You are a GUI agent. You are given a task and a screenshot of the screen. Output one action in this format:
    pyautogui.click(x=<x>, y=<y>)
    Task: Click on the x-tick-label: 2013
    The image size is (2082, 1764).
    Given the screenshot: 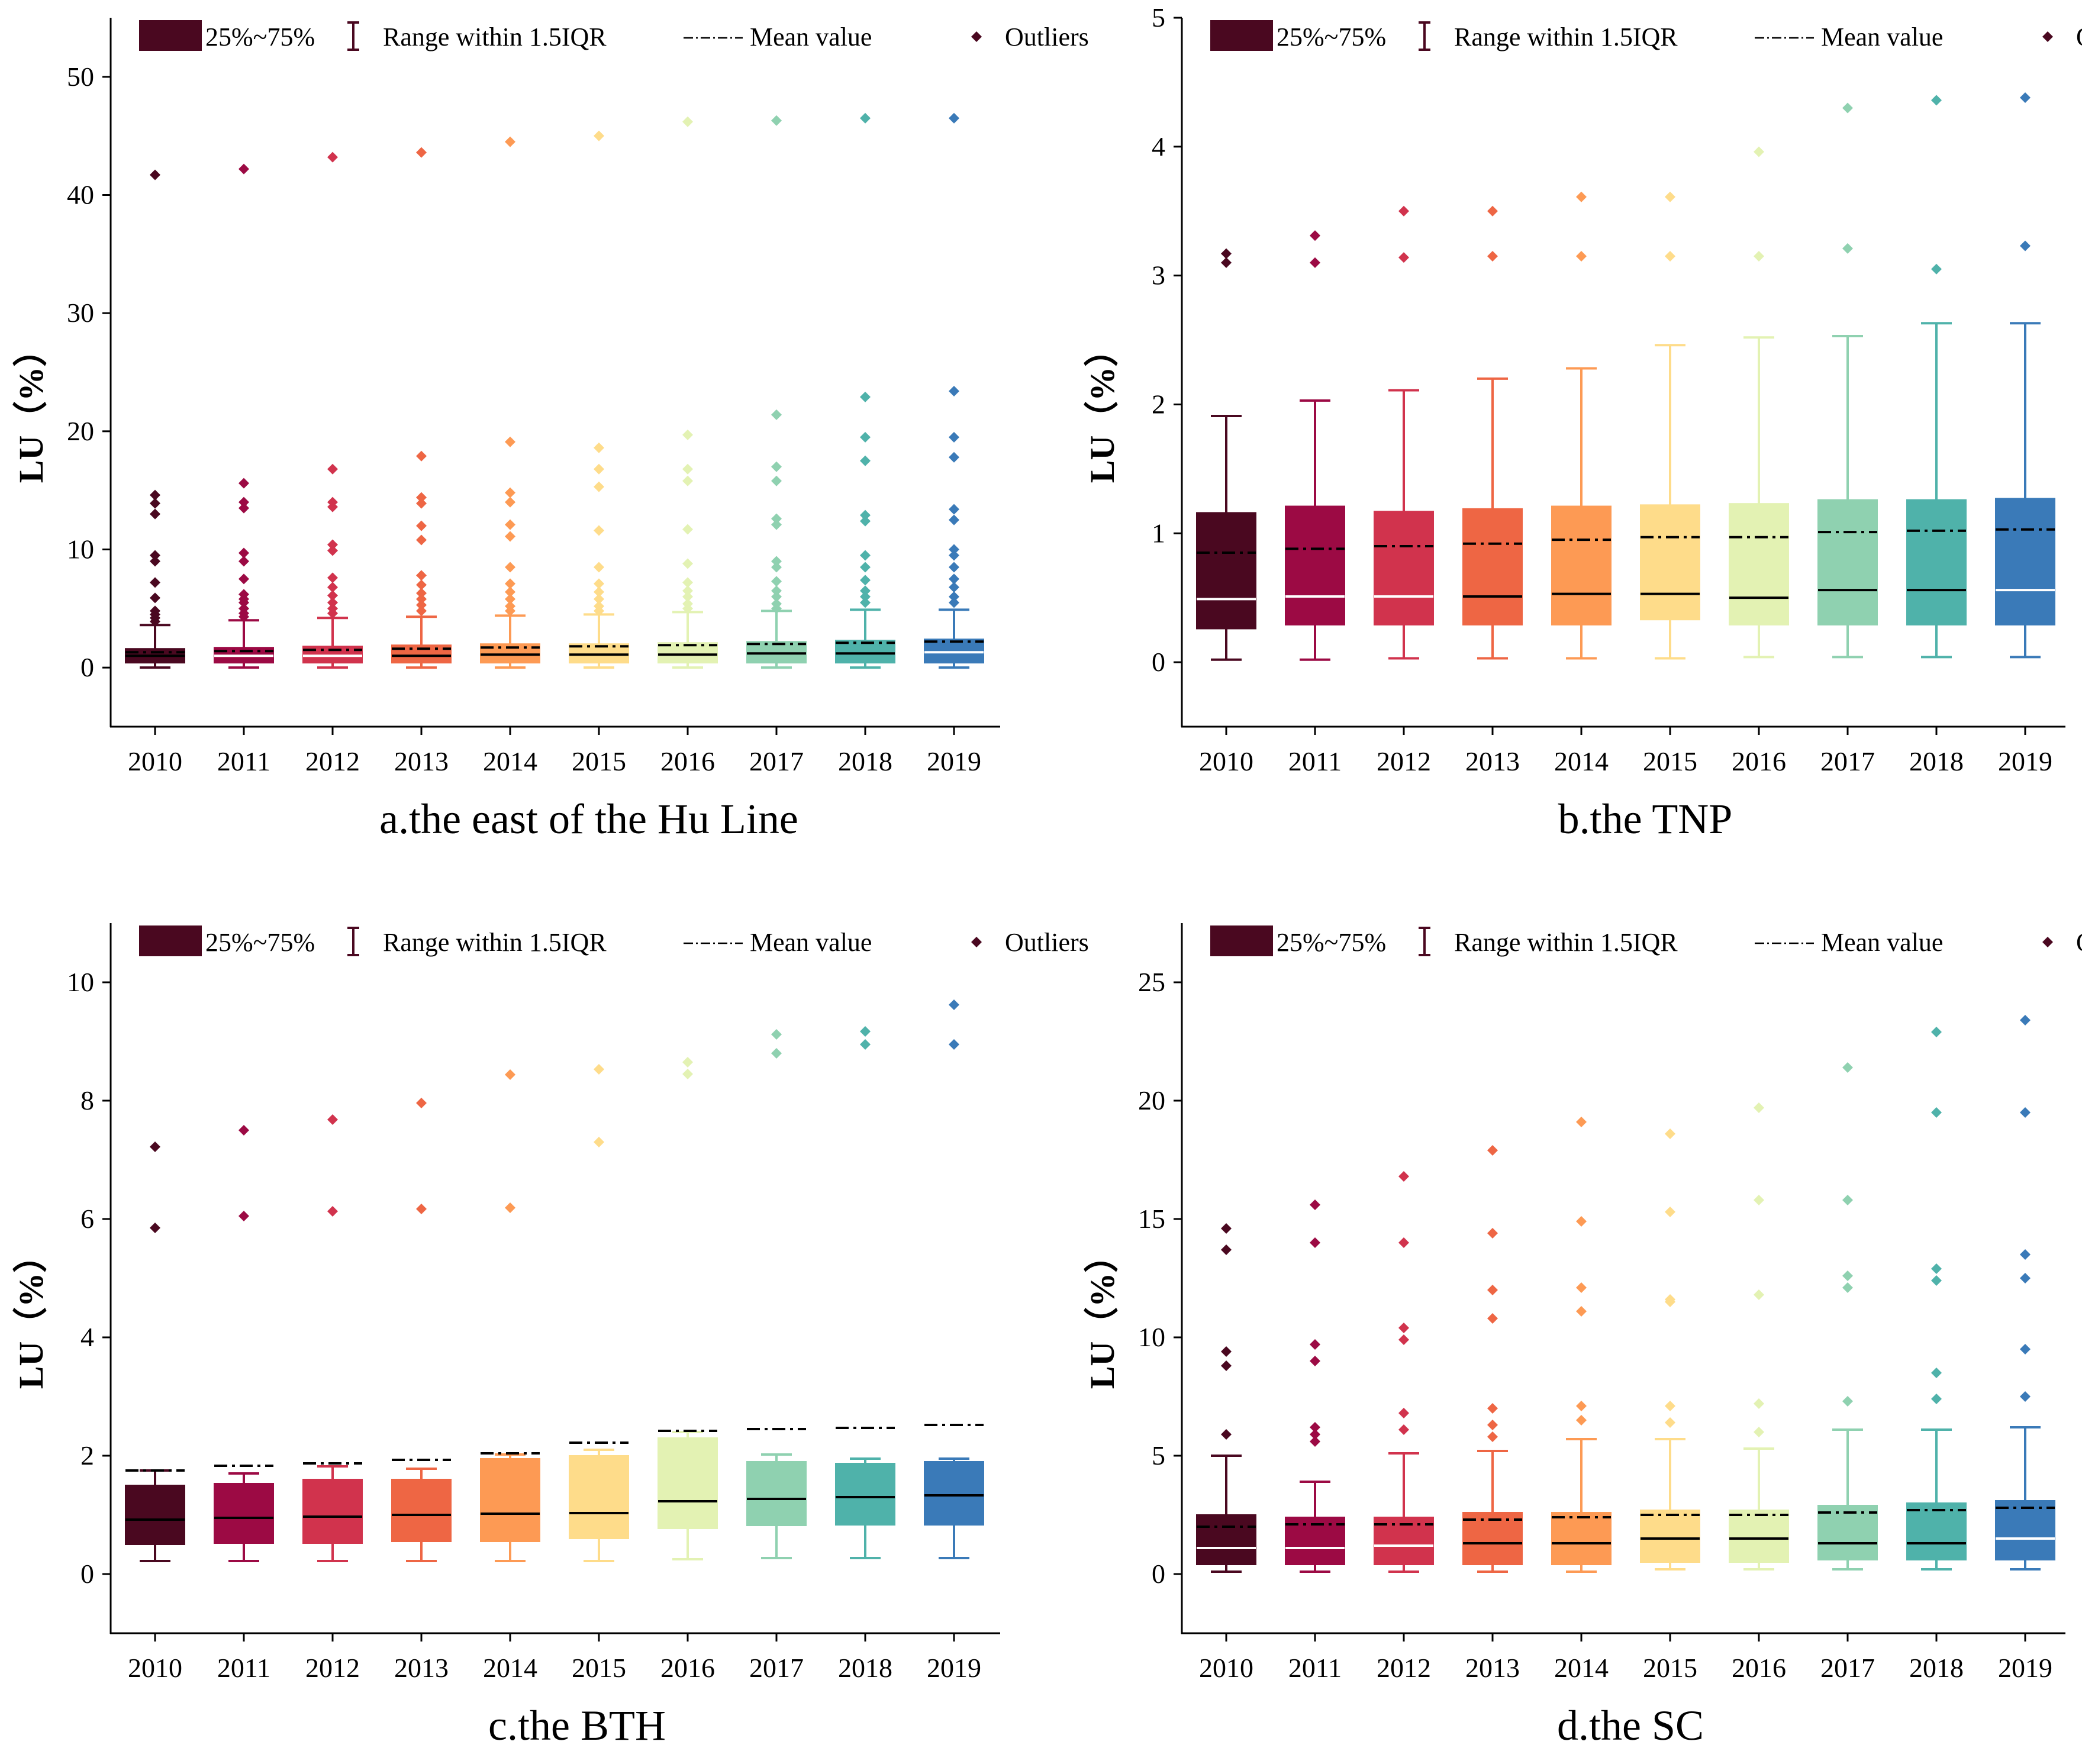 What is the action you would take?
    pyautogui.click(x=1492, y=1668)
    